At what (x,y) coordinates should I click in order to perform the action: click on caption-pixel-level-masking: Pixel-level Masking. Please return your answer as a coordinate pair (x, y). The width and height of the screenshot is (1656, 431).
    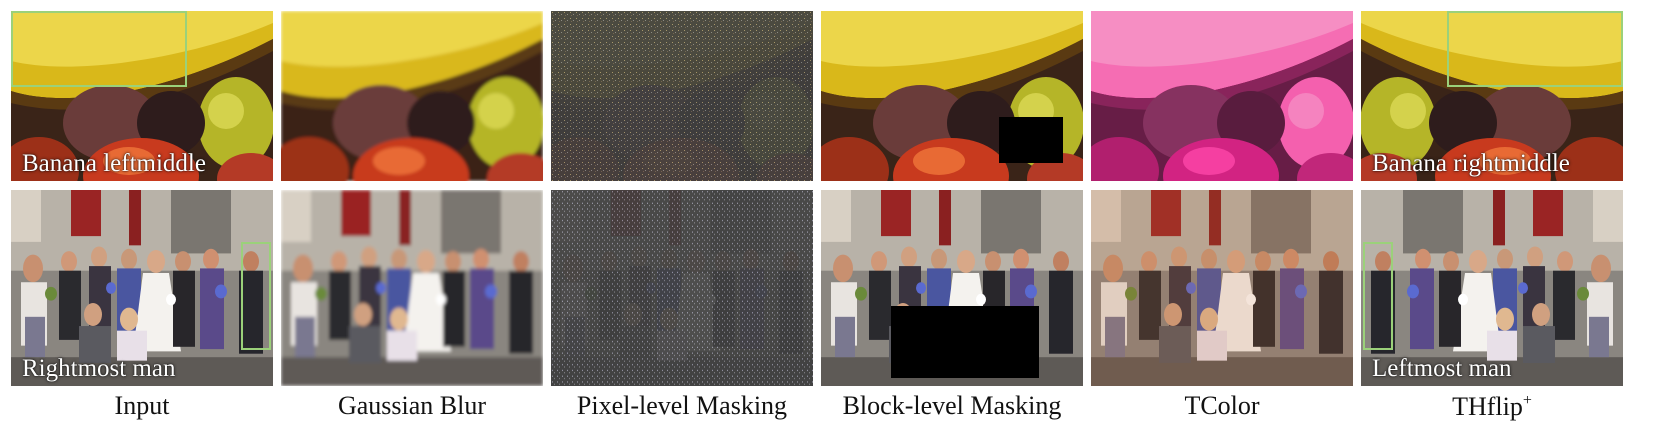
    Looking at the image, I should click on (682, 405).